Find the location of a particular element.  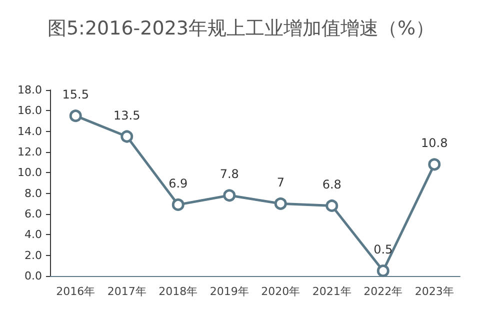

x-tick-label: 2023年 is located at coordinates (434, 291).